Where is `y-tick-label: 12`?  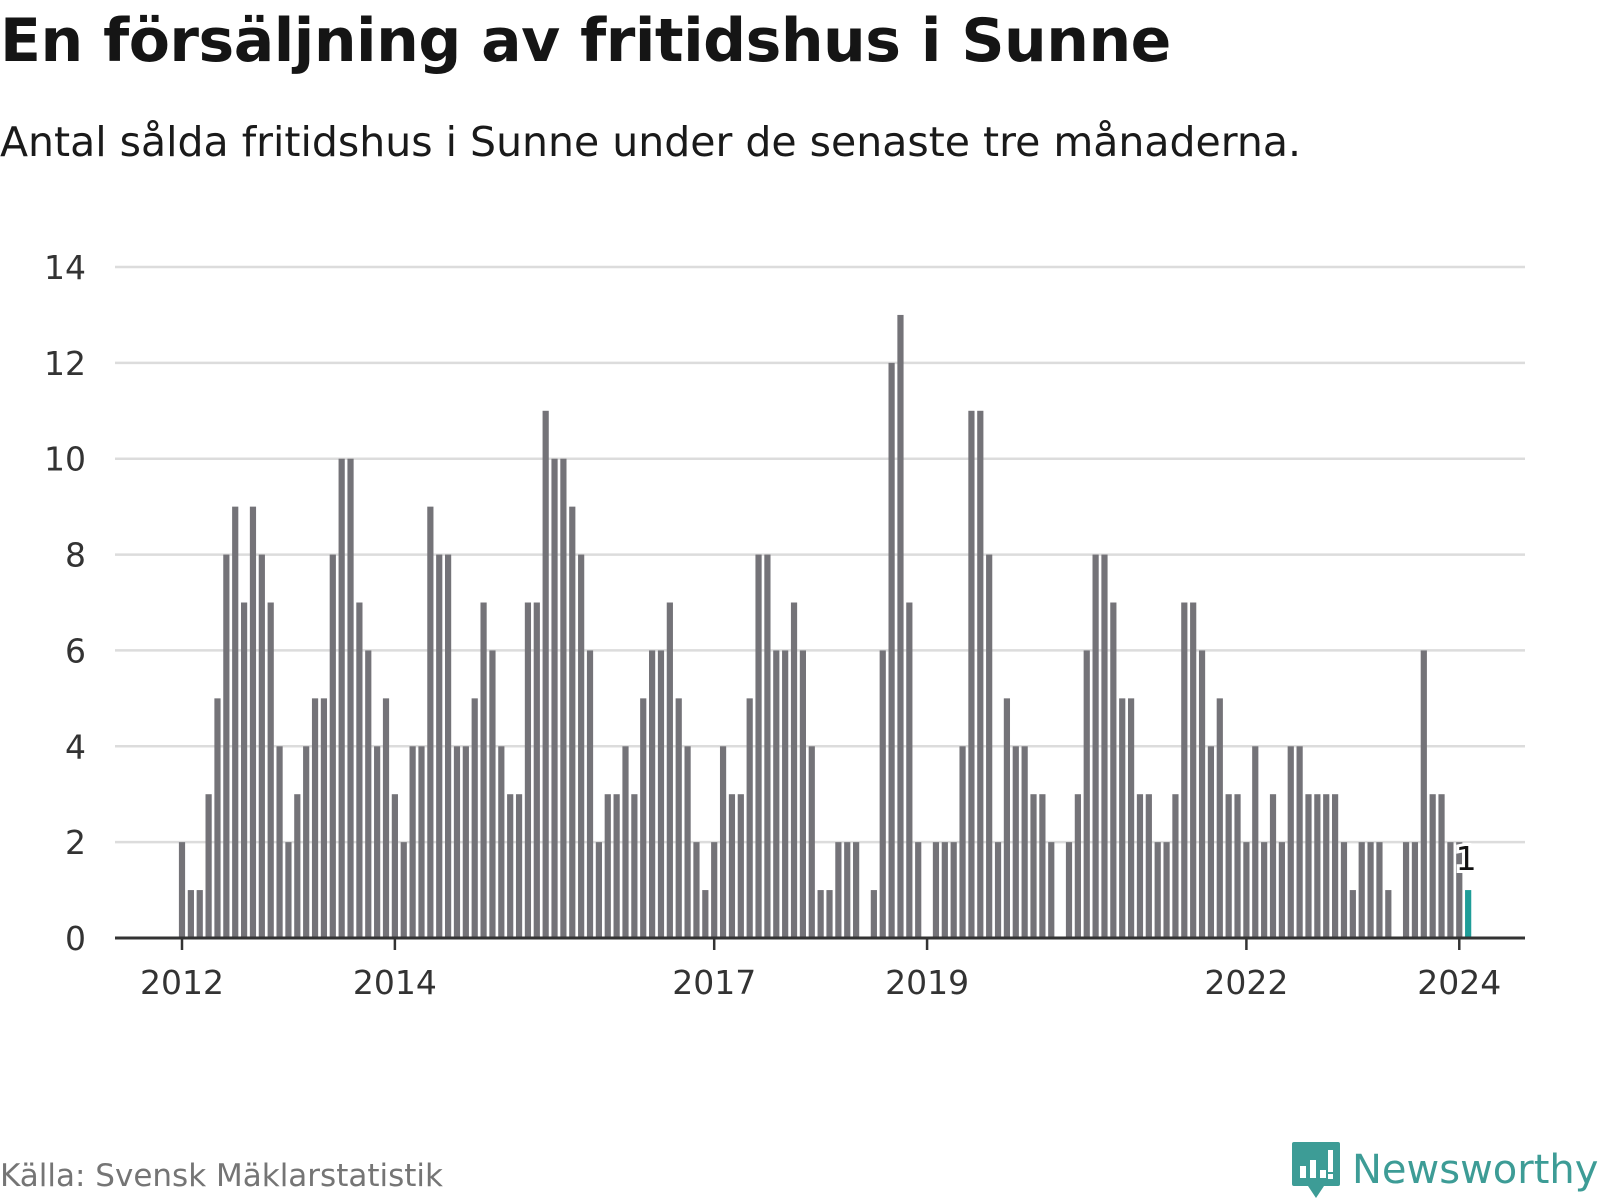
y-tick-label: 12 is located at coordinates (65, 363).